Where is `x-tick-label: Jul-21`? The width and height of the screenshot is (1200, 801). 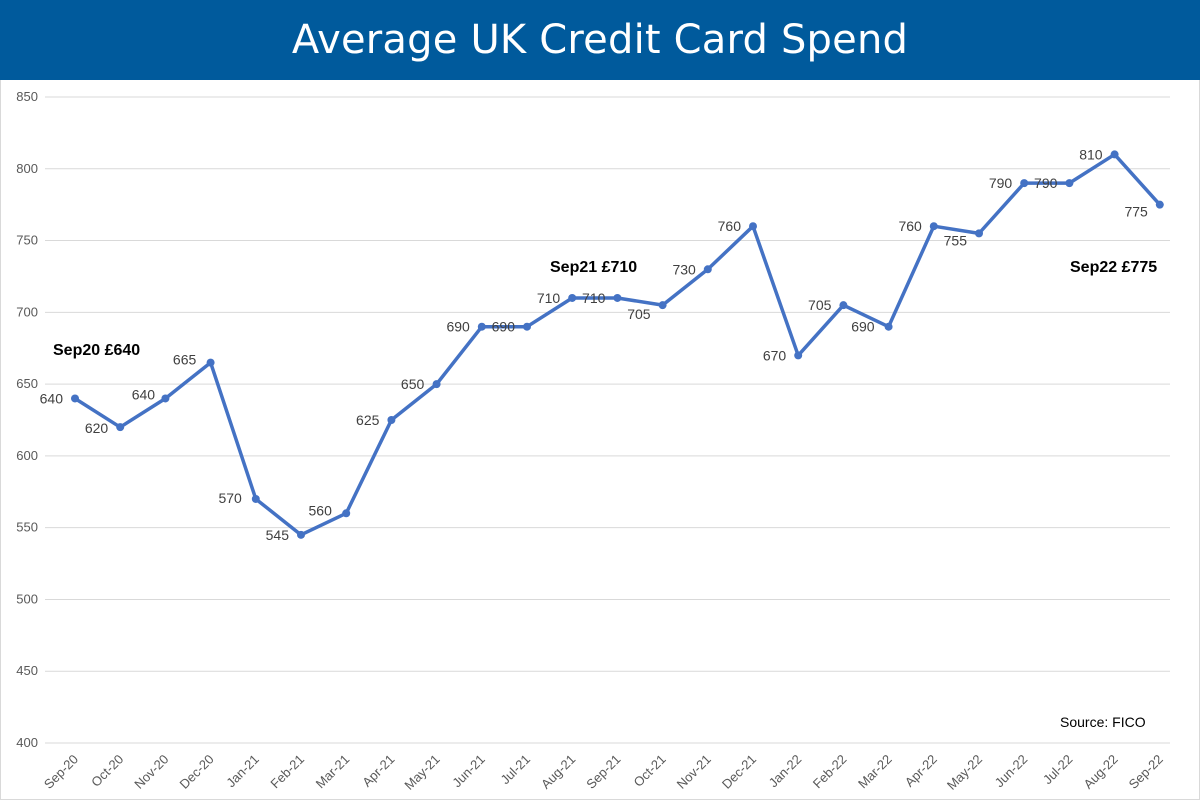 x-tick-label: Jul-21 is located at coordinates (515, 770).